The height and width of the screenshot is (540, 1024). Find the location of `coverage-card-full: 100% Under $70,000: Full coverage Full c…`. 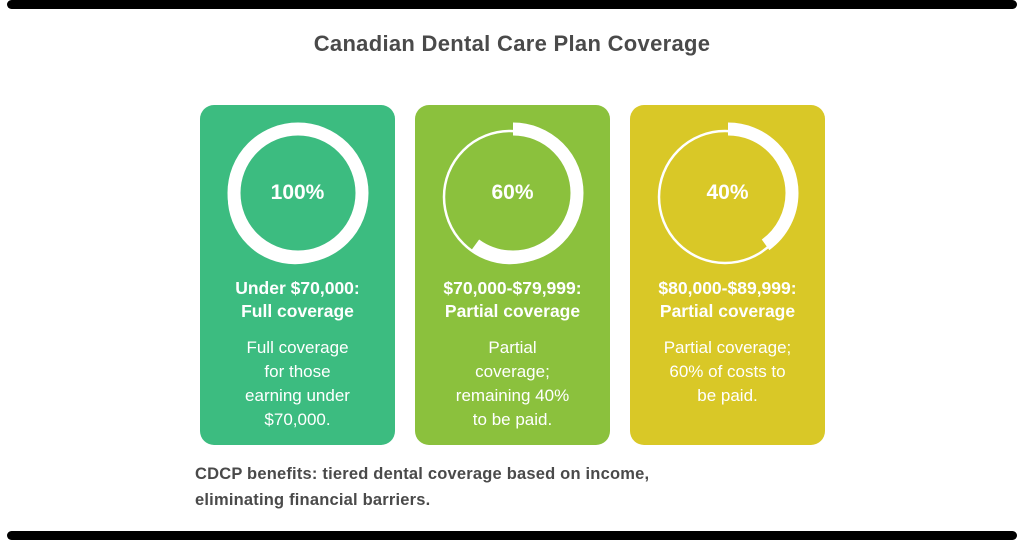

coverage-card-full: 100% Under $70,000: Full coverage Full c… is located at coordinates (297, 275).